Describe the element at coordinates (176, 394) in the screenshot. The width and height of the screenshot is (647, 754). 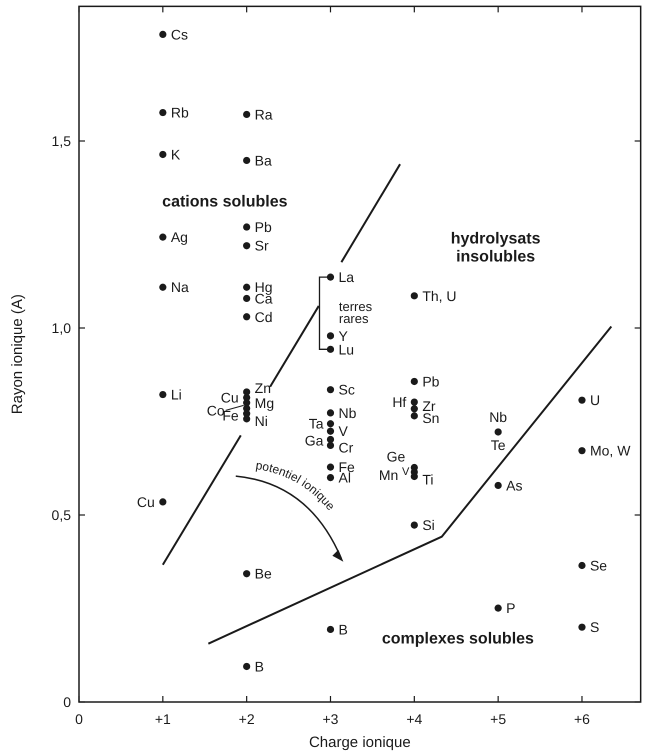
I see `annotation: Li` at that location.